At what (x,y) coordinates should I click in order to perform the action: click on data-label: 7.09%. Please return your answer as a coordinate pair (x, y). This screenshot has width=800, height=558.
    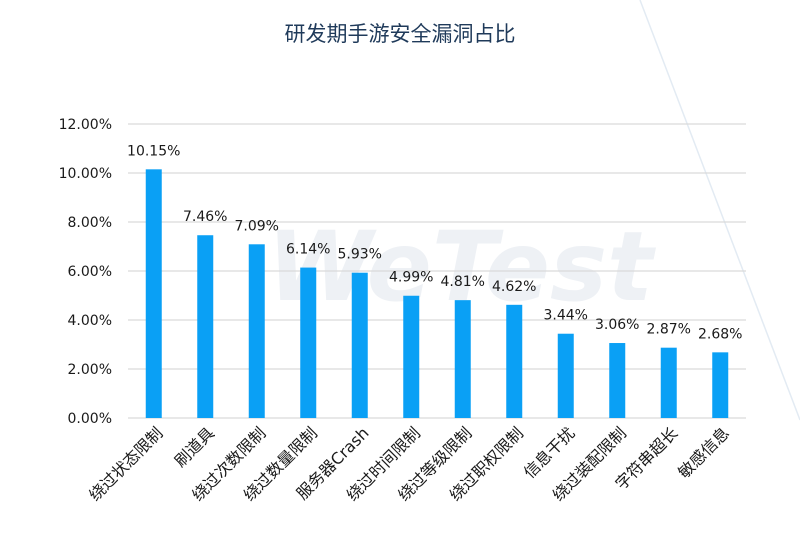
    Looking at the image, I should click on (257, 226).